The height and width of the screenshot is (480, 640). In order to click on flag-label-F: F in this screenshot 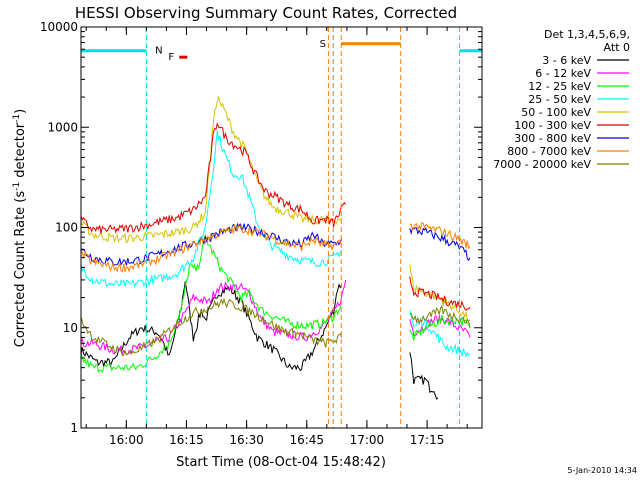, I will do `click(171, 57)`.